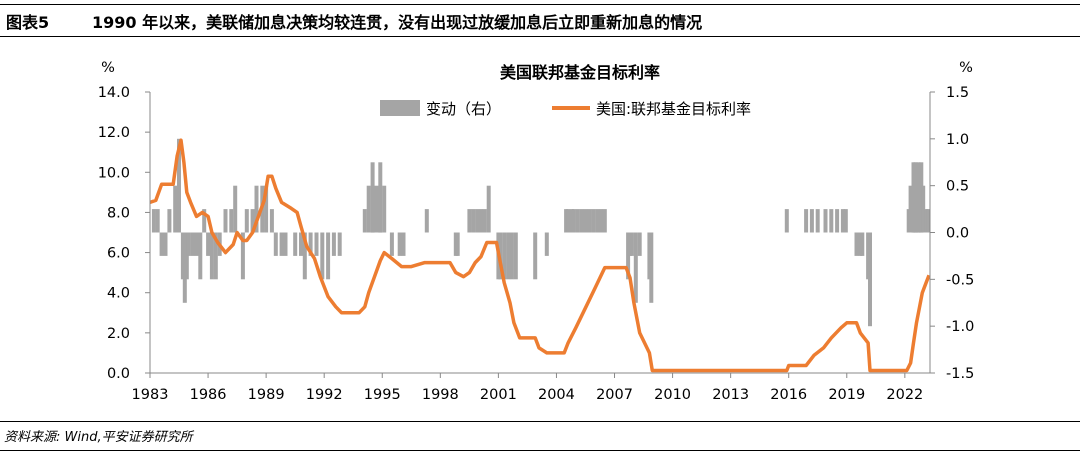  Describe the element at coordinates (208, 395) in the screenshot. I see `x-tick-label: 1986` at that location.